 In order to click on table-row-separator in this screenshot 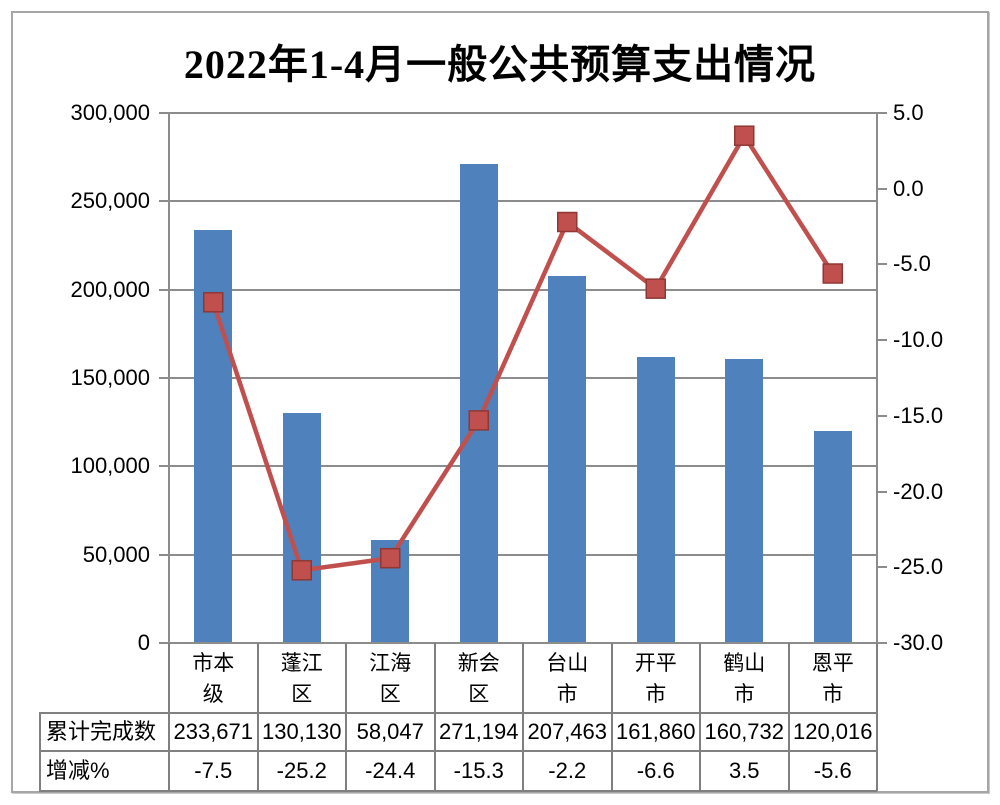, I will do `click(458, 751)`.